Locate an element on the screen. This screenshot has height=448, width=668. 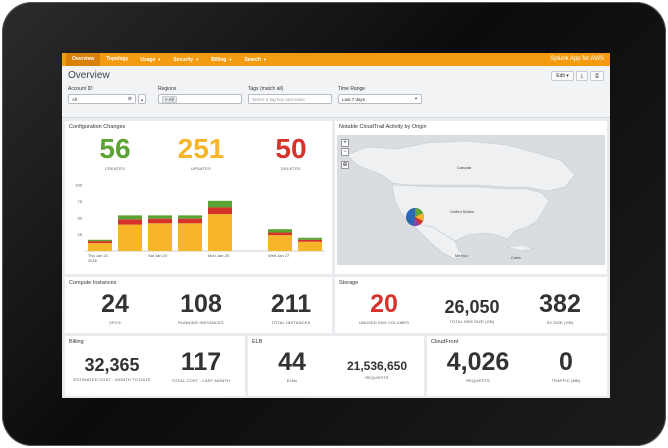
unused-ebs-stat: 20 UNUSED EBS VOLUMES is located at coordinates (384, 308).